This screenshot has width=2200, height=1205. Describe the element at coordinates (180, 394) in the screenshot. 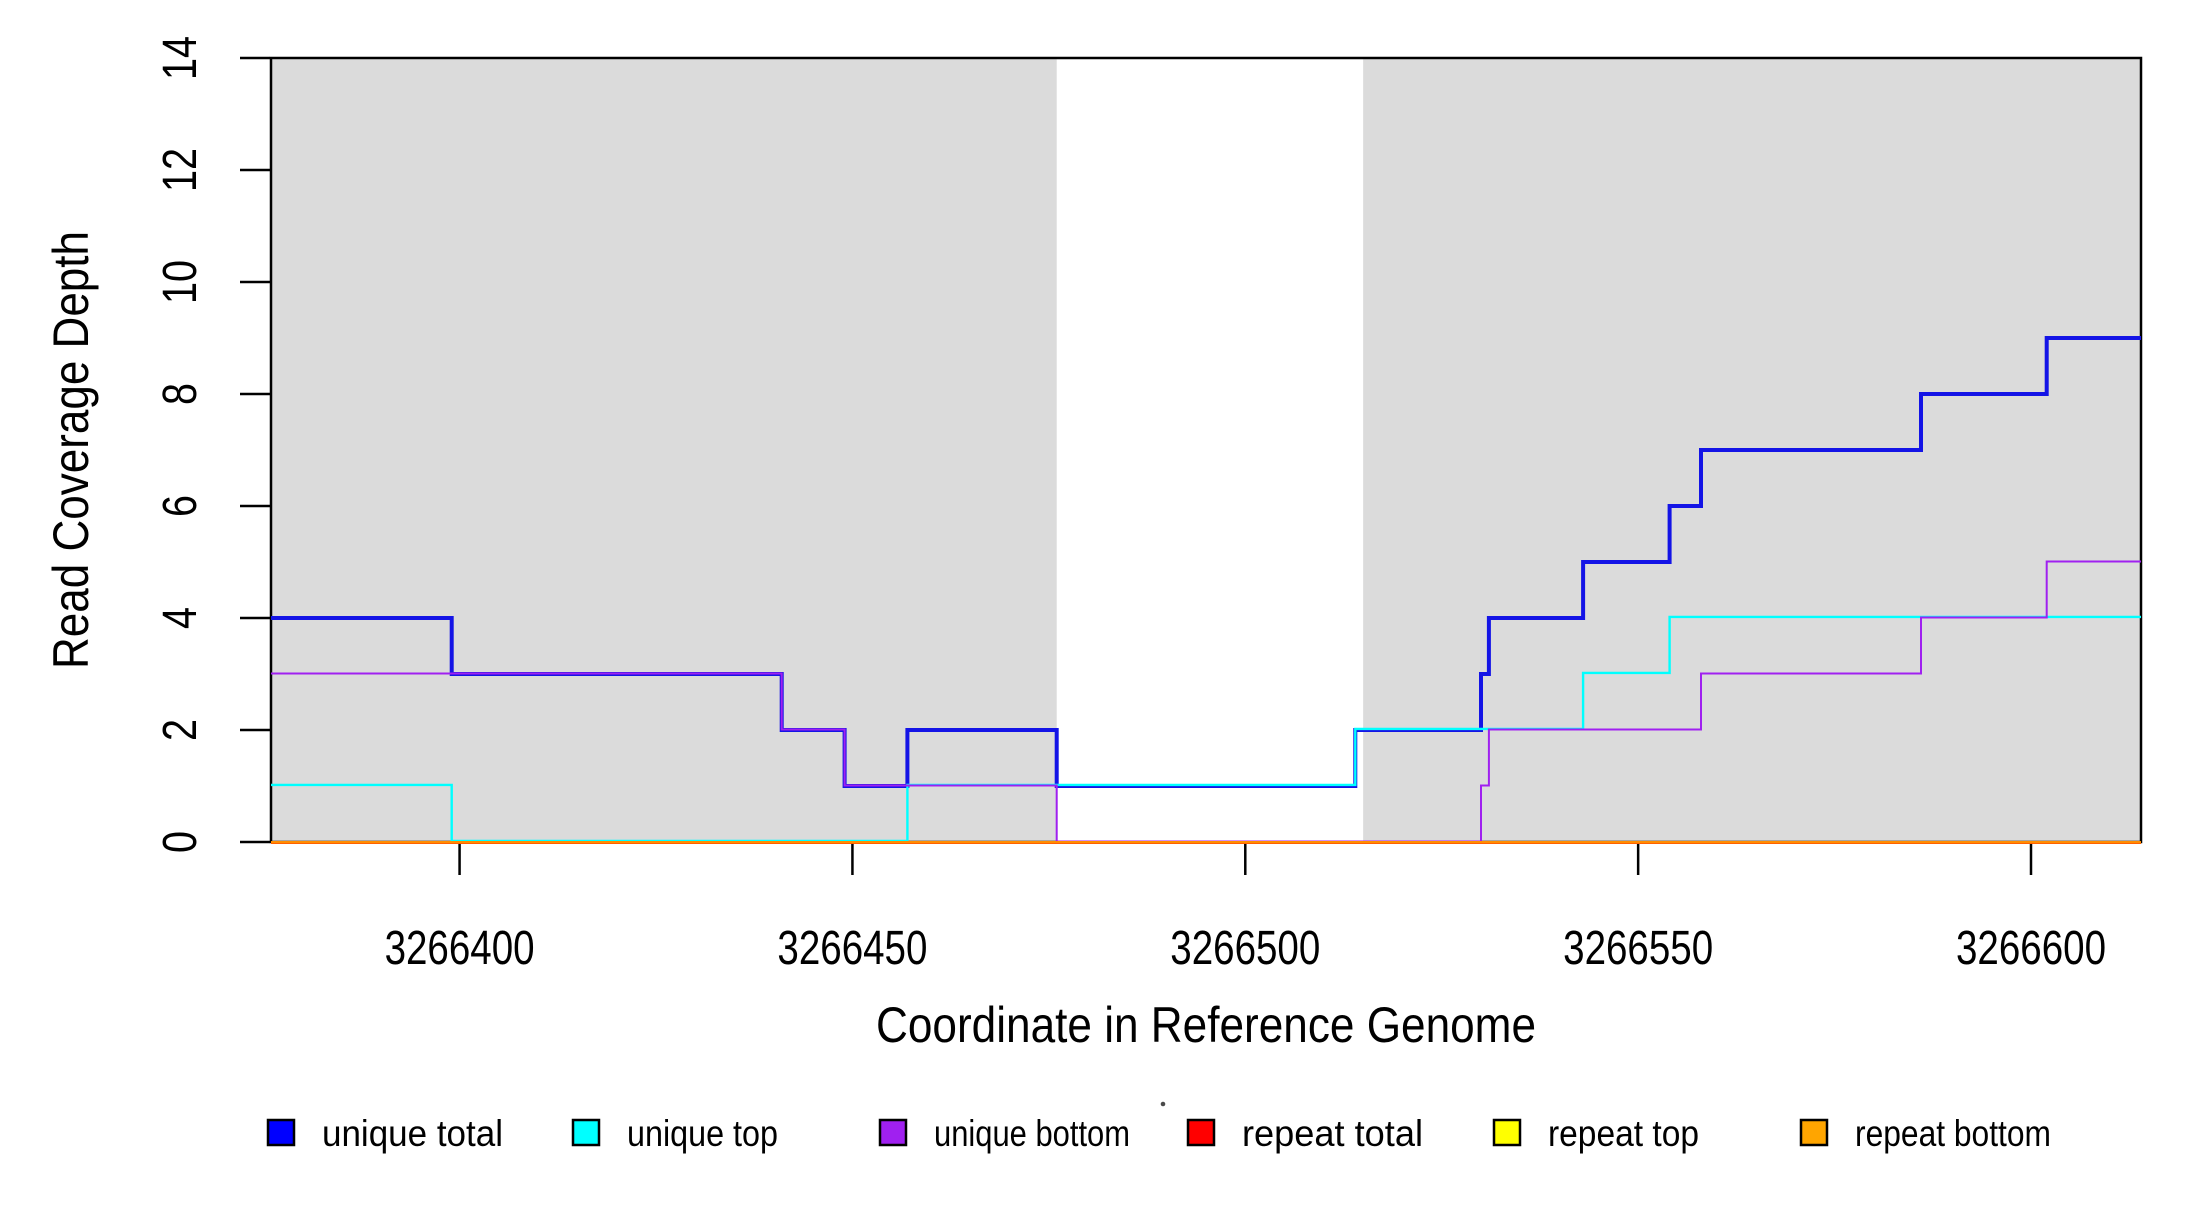

I see `y-tick-label: 8` at that location.